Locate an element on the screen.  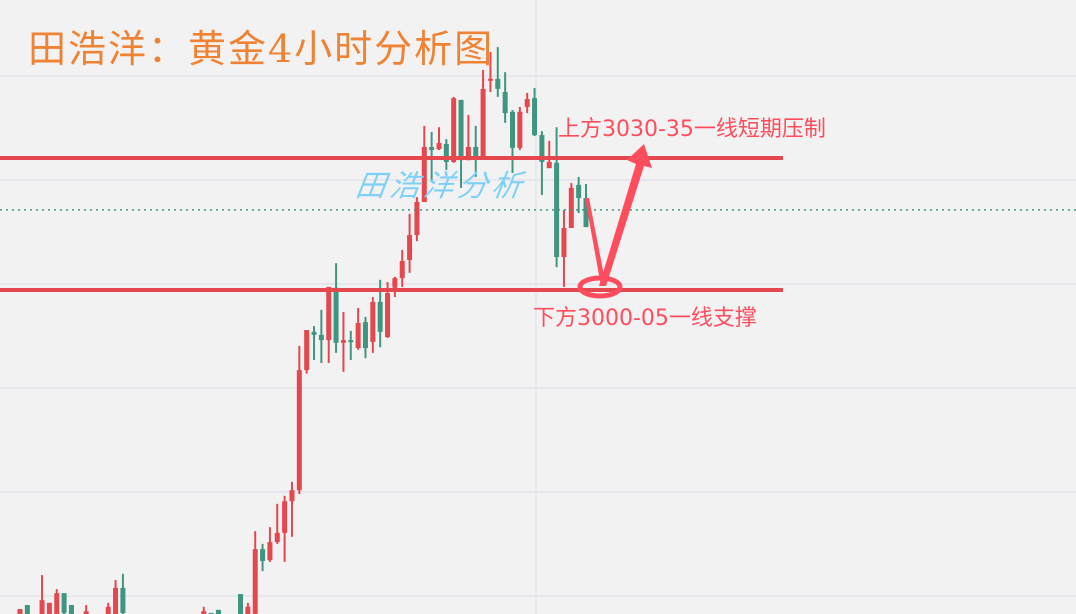
arrow-down-stroke is located at coordinates (595, 242).